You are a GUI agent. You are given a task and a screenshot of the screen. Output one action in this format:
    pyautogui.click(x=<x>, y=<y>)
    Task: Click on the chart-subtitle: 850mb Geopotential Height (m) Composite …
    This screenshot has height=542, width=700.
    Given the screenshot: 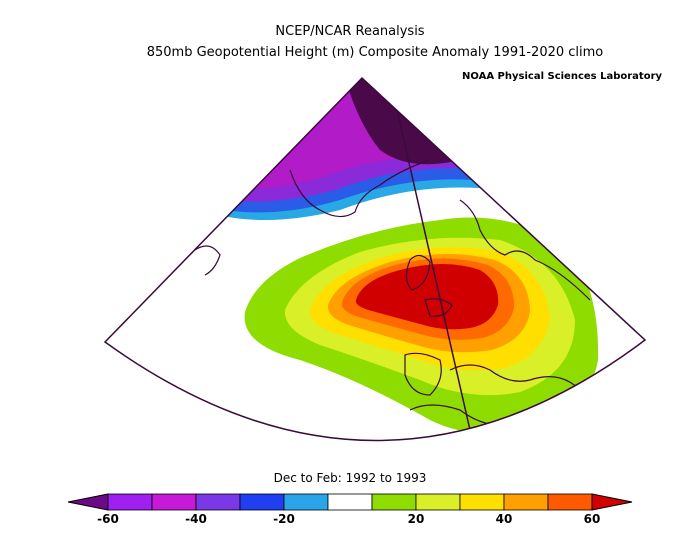 What is the action you would take?
    pyautogui.click(x=375, y=52)
    